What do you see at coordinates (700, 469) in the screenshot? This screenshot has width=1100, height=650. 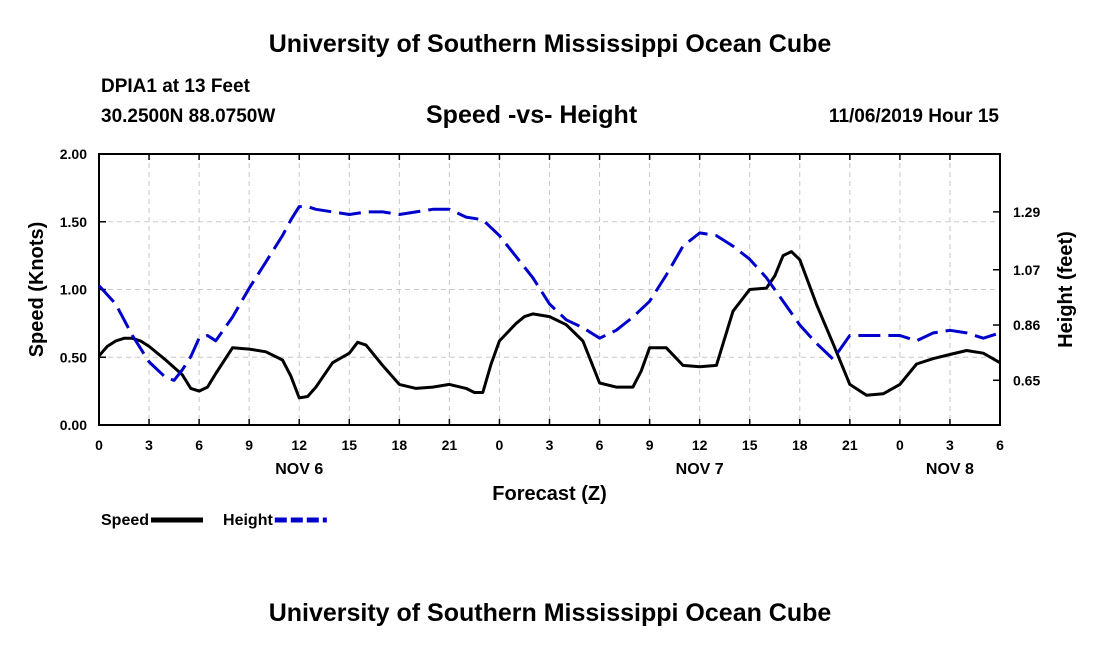 I see `date-label: NOV 7` at bounding box center [700, 469].